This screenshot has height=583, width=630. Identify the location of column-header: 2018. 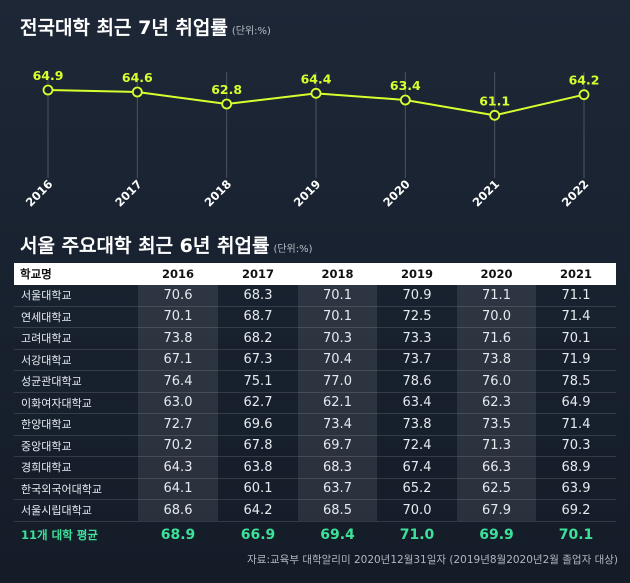
(337, 274).